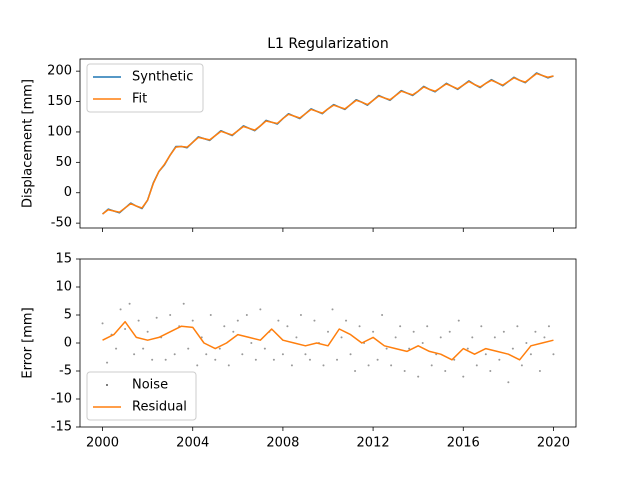 Image resolution: width=640 pixels, height=480 pixels. I want to click on legend-box, so click(145, 88).